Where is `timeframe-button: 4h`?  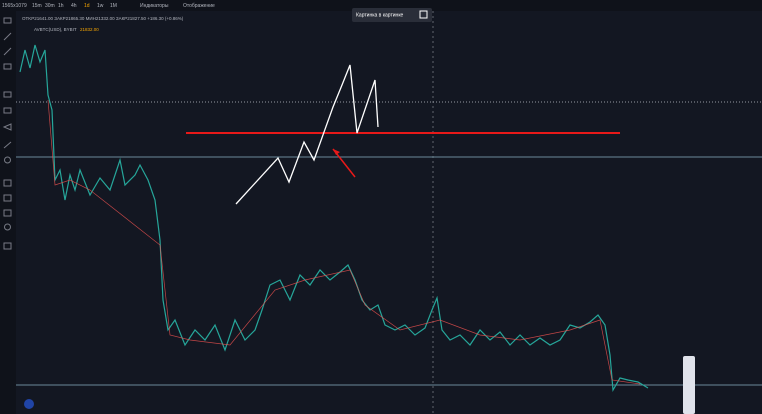 timeframe-button: 4h is located at coordinates (74, 6).